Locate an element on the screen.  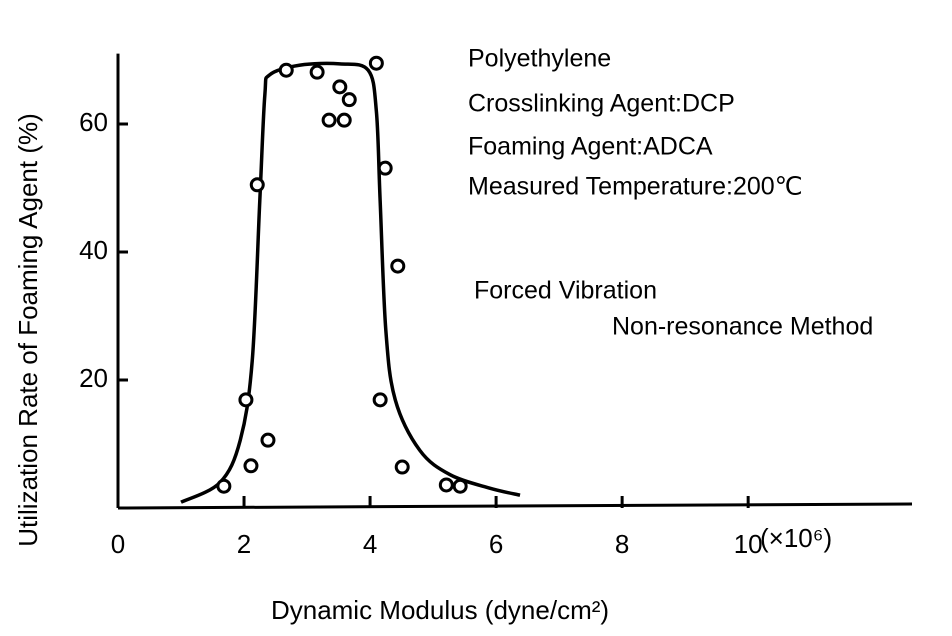
x-axis is located at coordinates (515, 506).